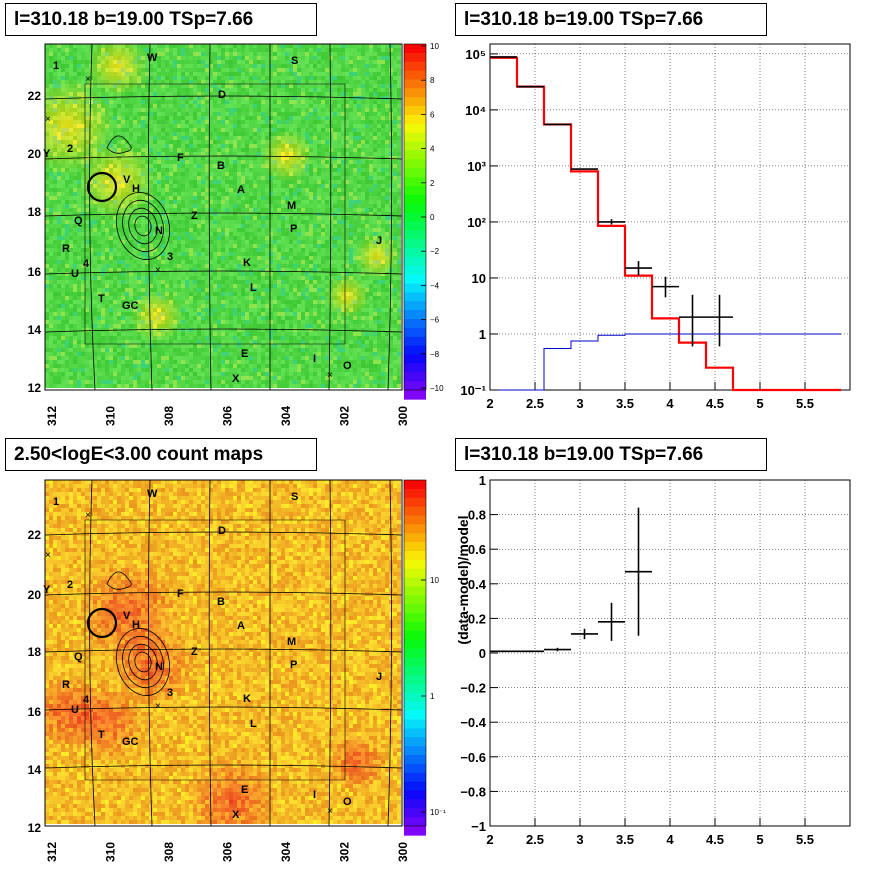 The height and width of the screenshot is (872, 896). Describe the element at coordinates (759, 839) in the screenshot. I see `residual-x-tick: 5` at that location.